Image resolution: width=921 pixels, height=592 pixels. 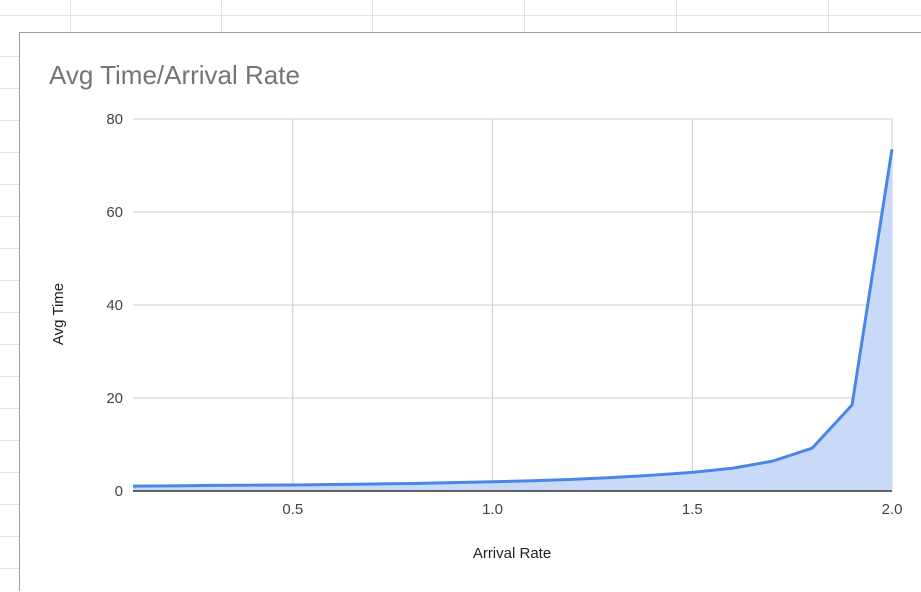 What do you see at coordinates (512, 553) in the screenshot?
I see `x-axis-title: Arrival Rate` at bounding box center [512, 553].